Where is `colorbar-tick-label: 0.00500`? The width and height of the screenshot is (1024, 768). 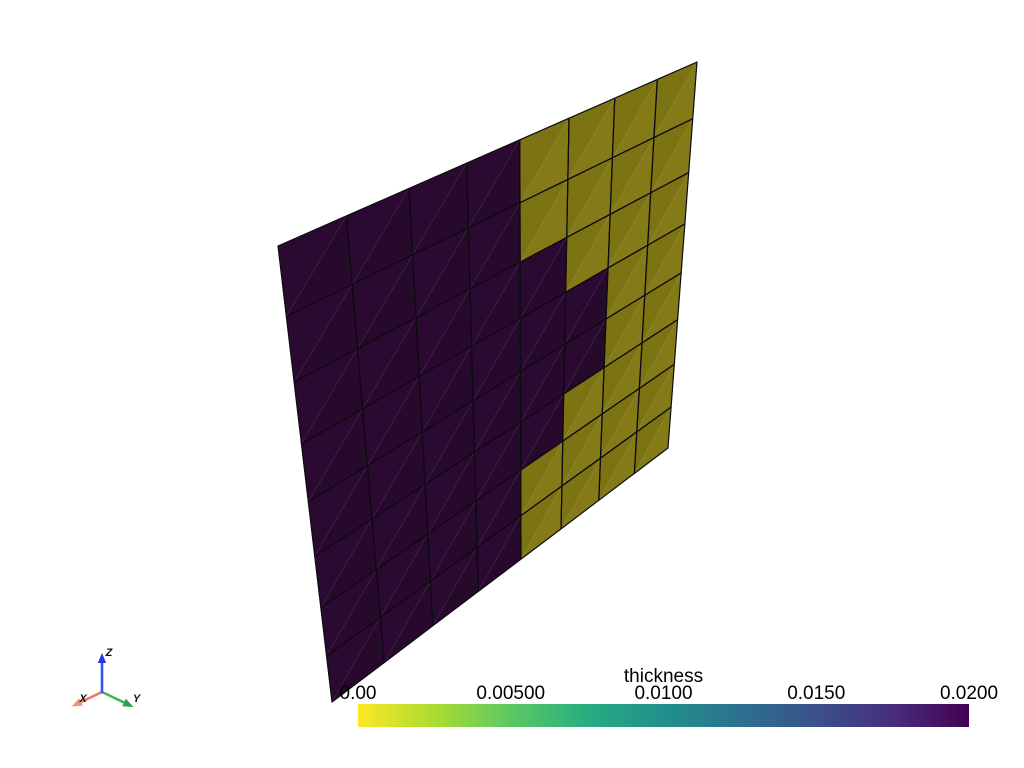
colorbar-tick-label: 0.00500 is located at coordinates (511, 693).